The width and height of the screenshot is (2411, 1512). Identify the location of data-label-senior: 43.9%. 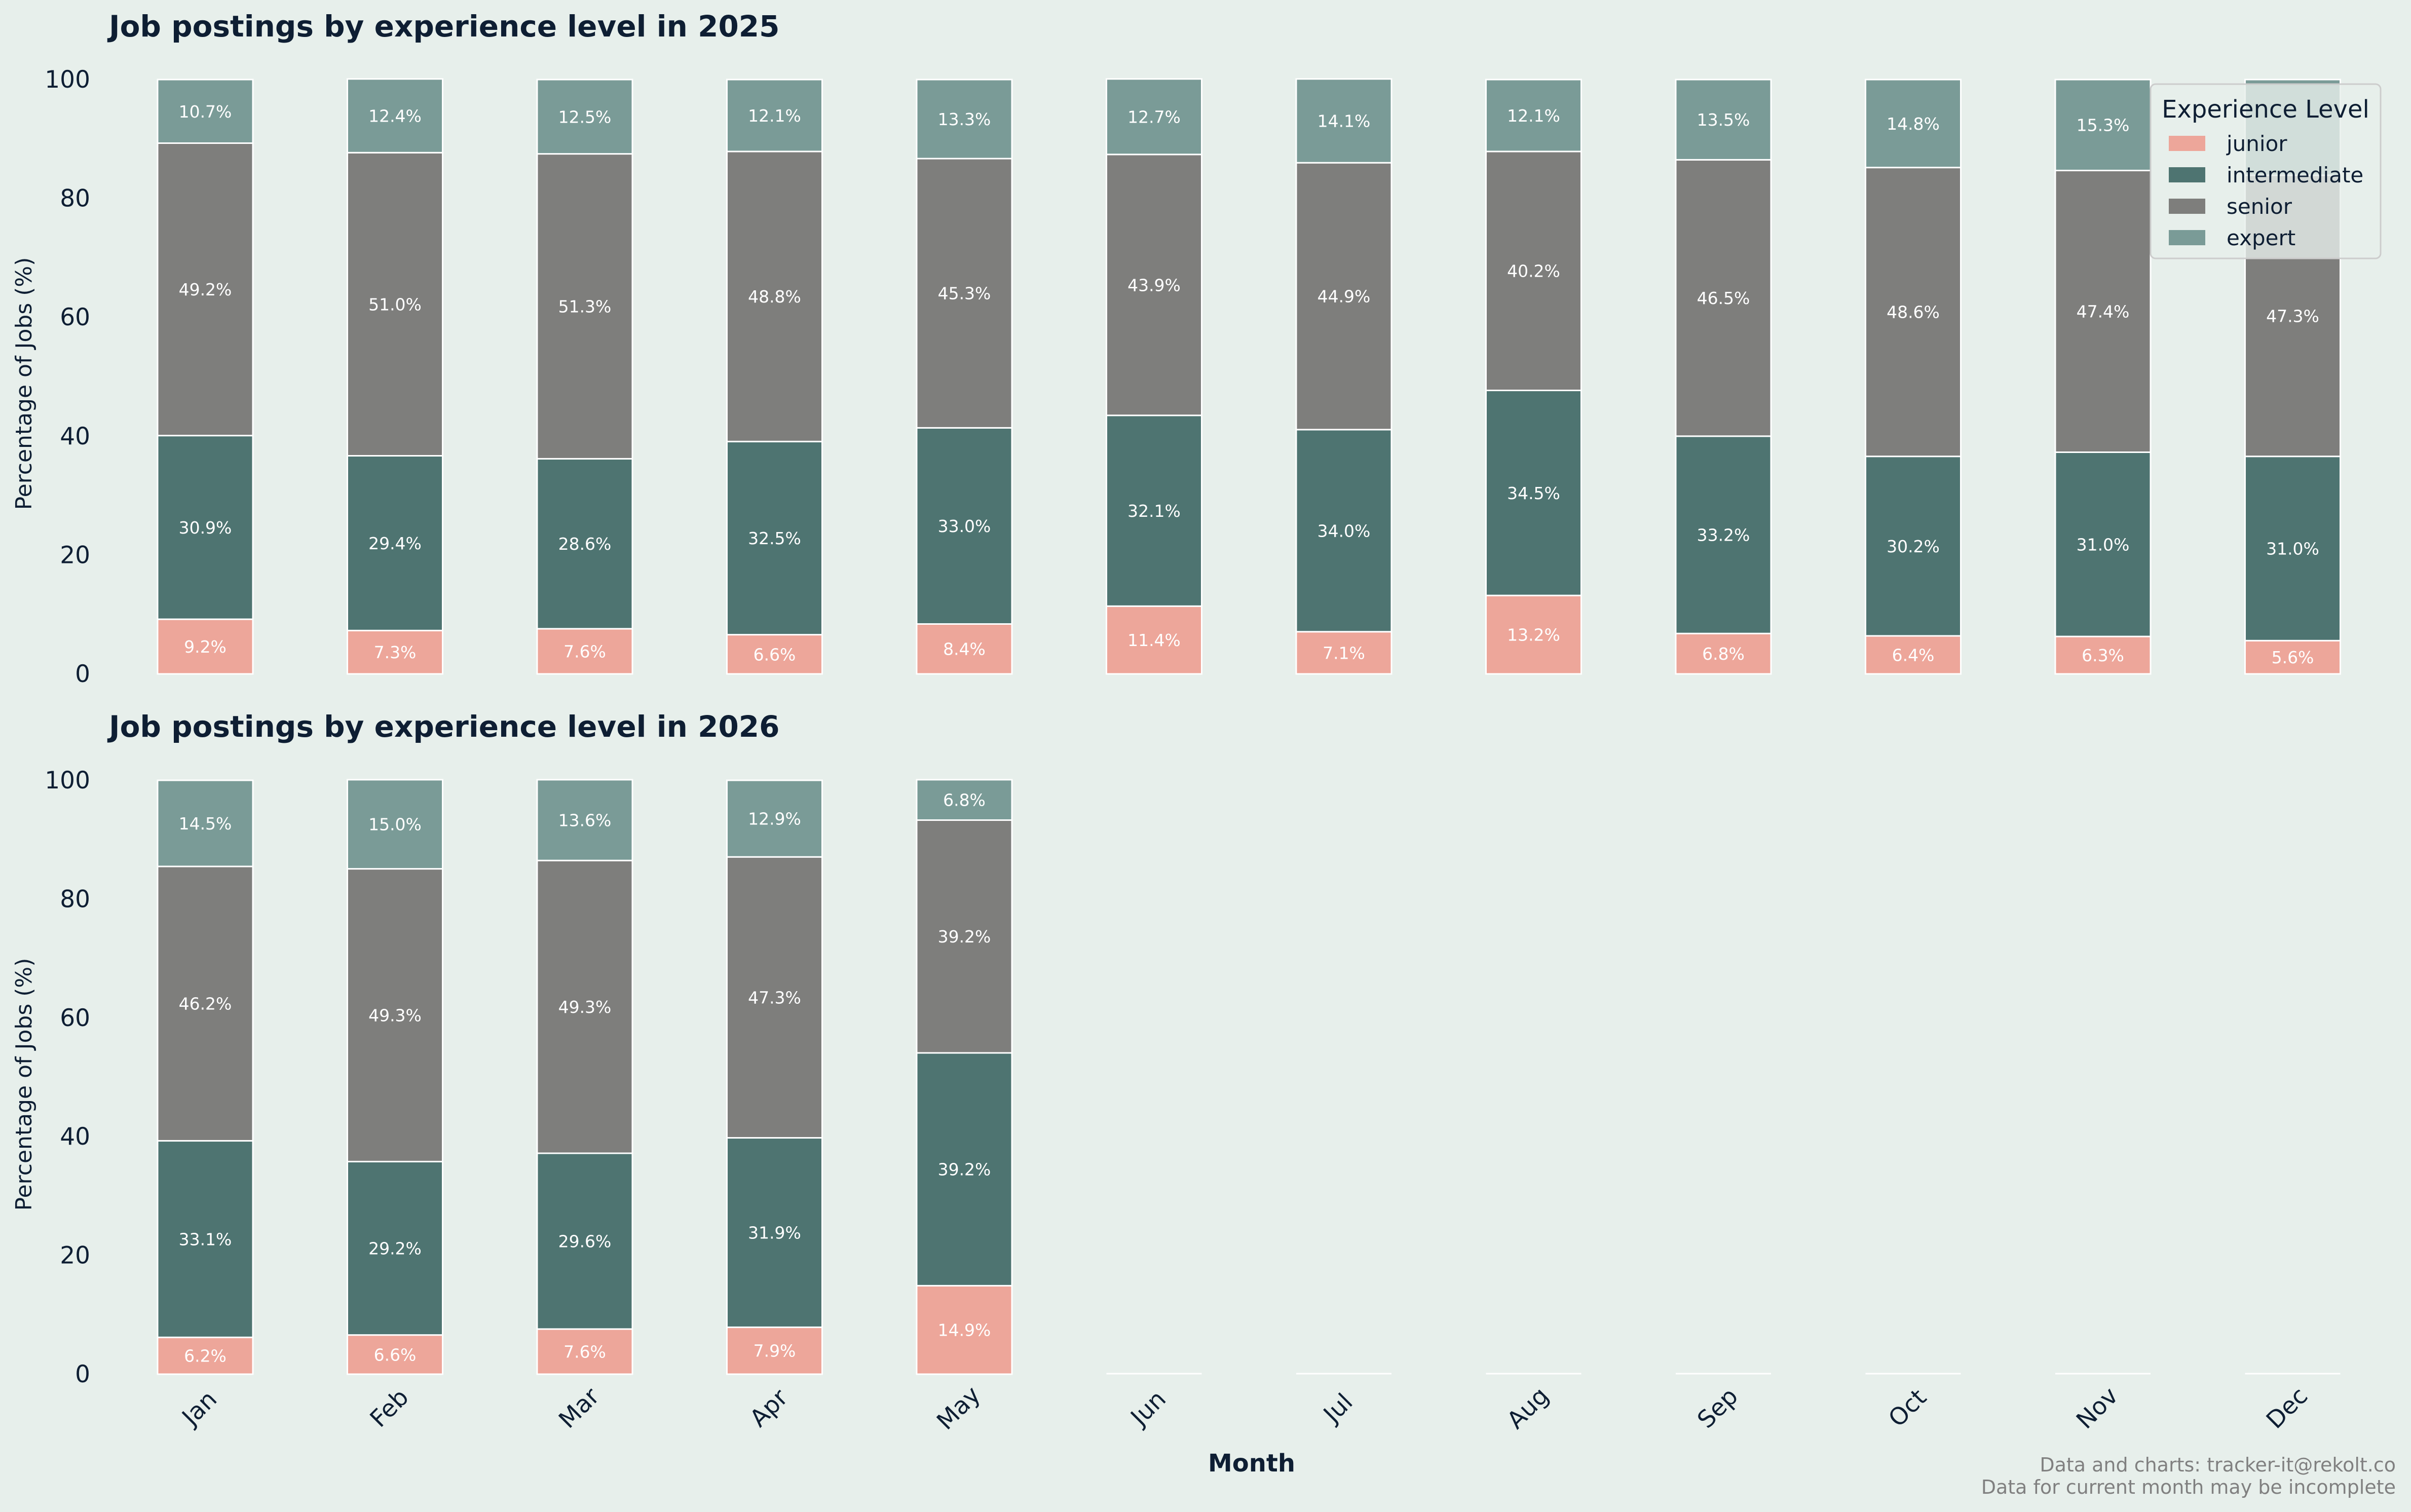
(1154, 285).